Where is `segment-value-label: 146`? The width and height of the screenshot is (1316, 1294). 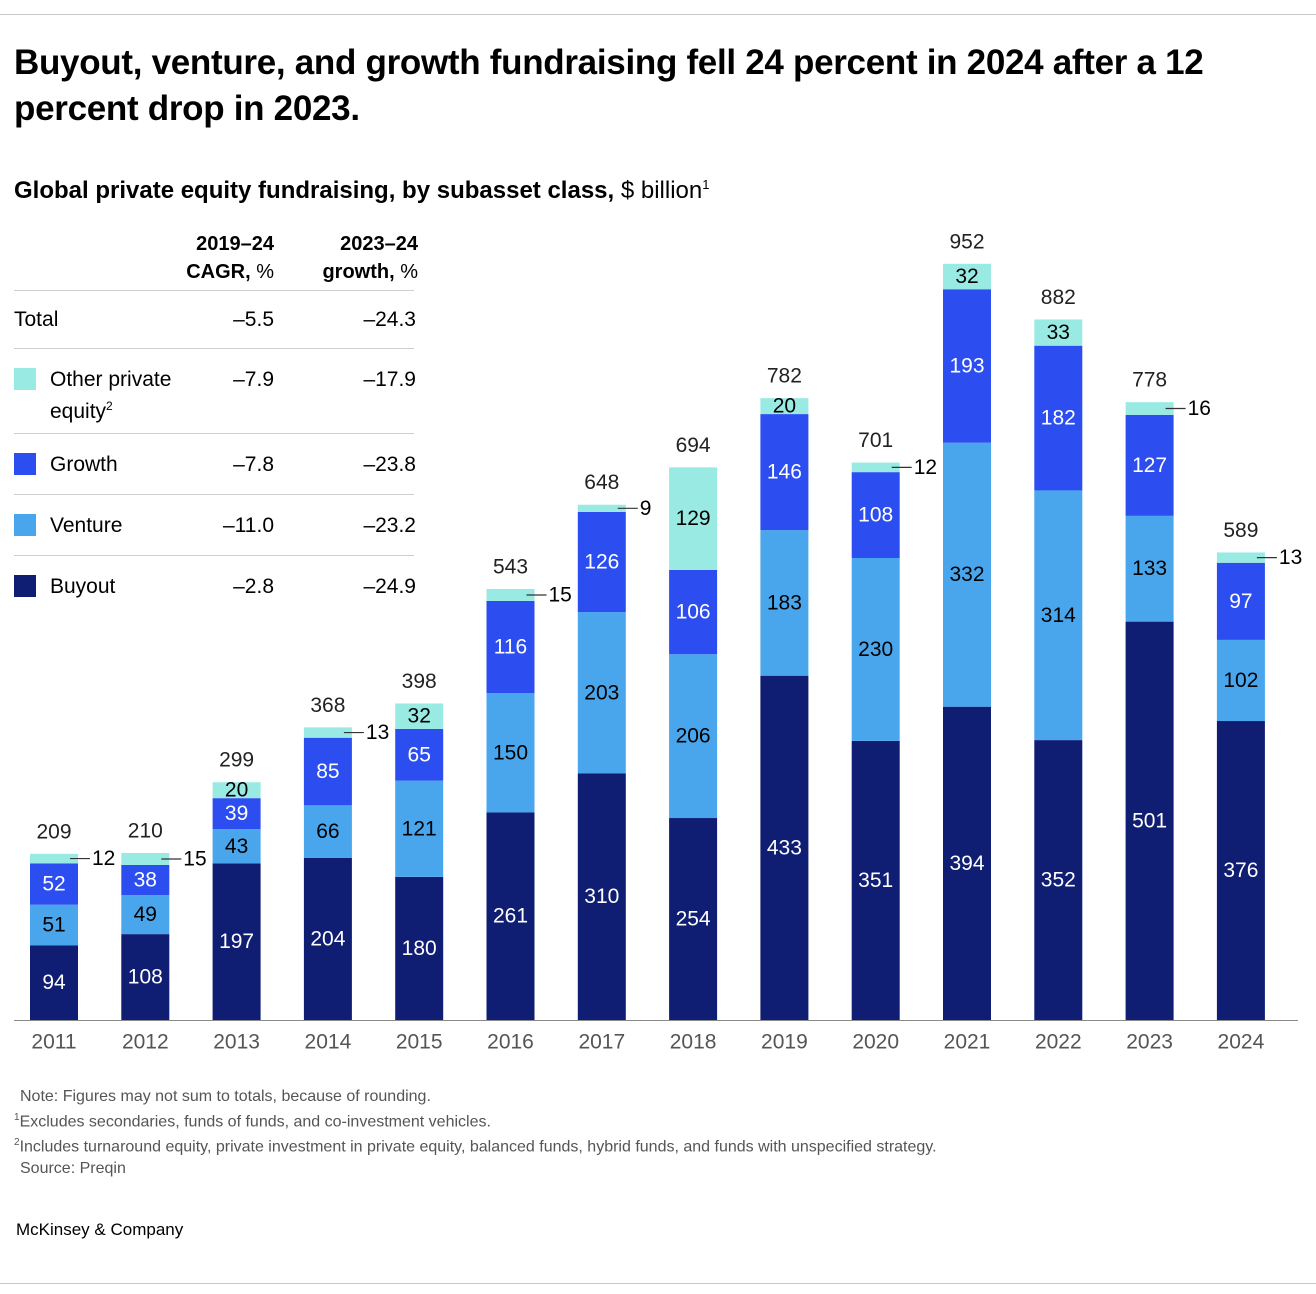
segment-value-label: 146 is located at coordinates (784, 472).